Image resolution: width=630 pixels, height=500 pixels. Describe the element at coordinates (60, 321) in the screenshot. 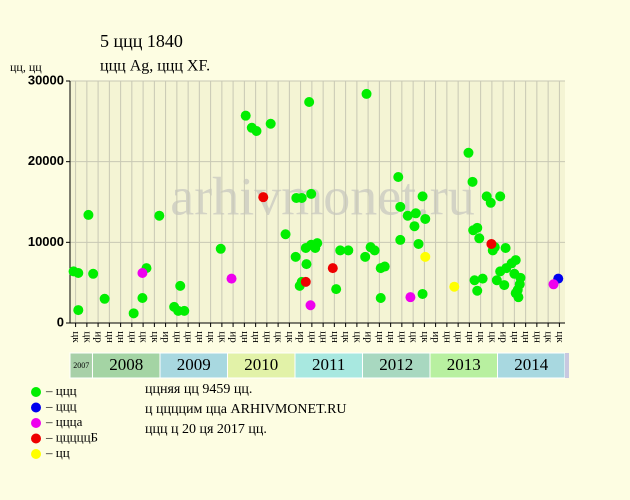

I see `y-tick-label: 0` at that location.